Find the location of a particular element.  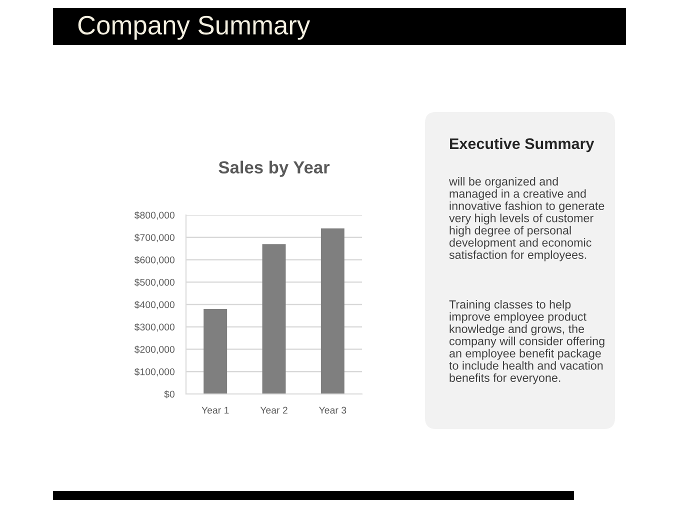

x-tick-label: Year 2 is located at coordinates (274, 410).